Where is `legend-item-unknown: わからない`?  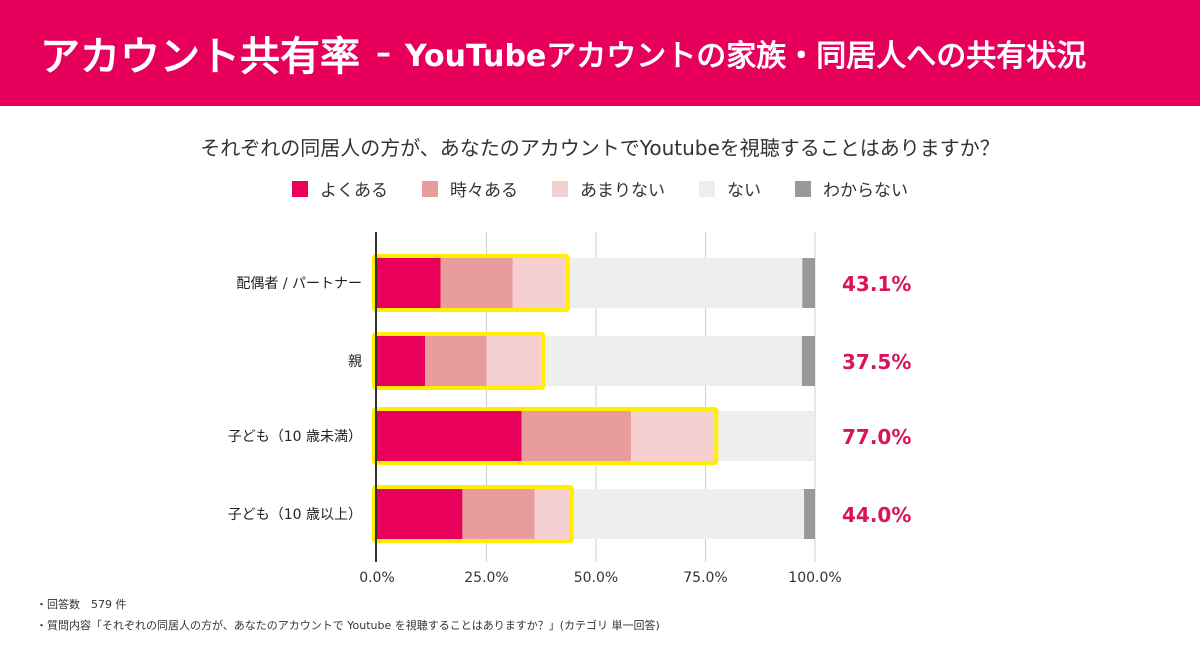
legend-item-unknown: わからない is located at coordinates (851, 188).